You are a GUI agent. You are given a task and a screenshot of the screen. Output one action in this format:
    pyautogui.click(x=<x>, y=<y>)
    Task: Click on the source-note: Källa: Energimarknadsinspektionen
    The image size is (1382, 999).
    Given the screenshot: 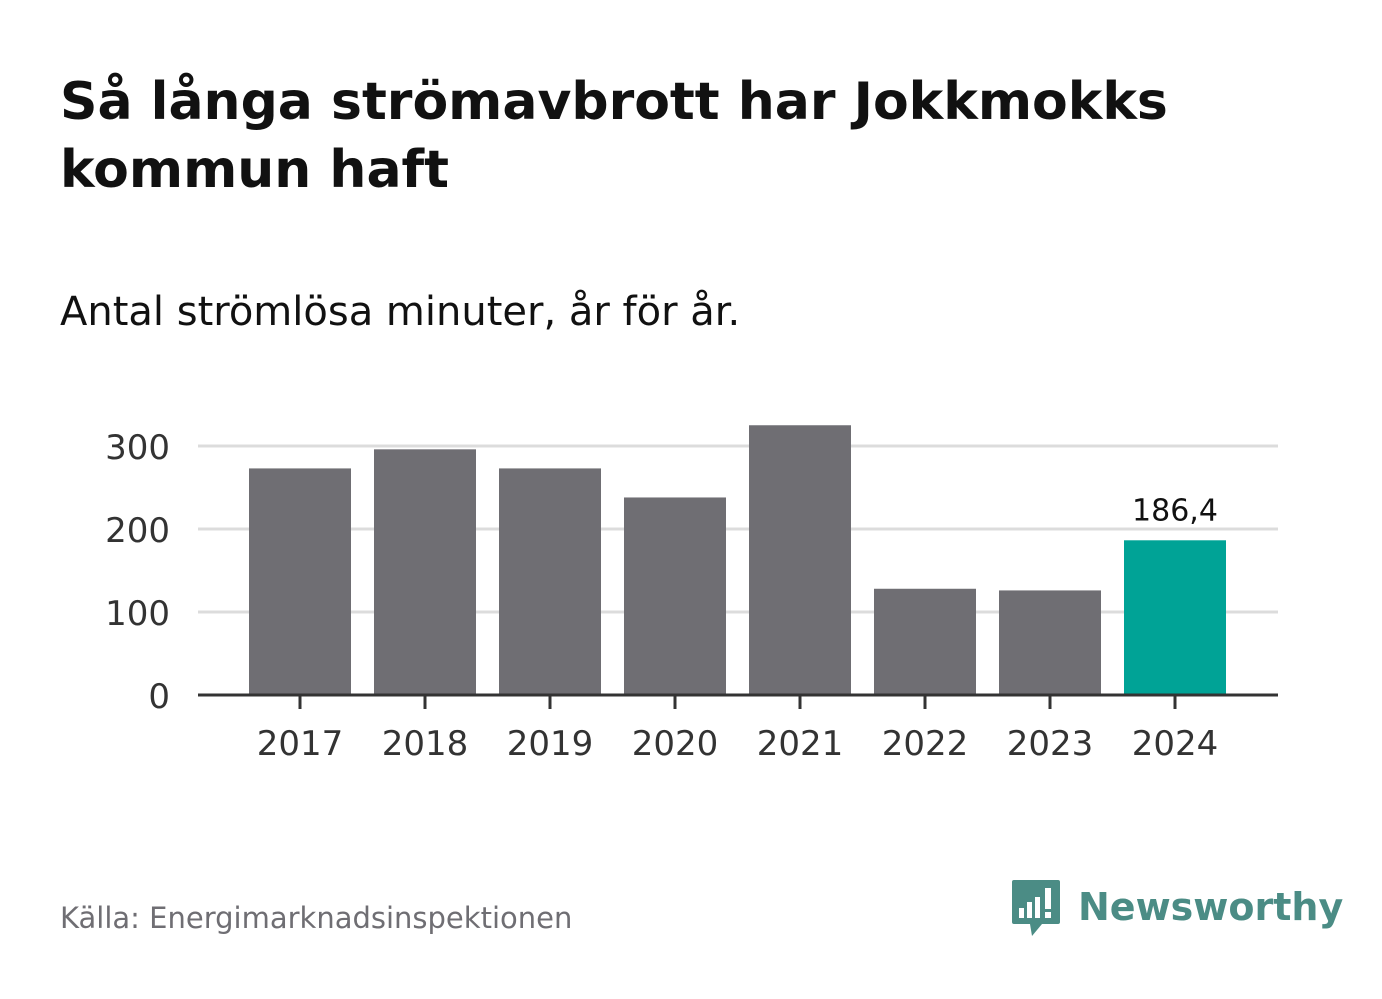 What is the action you would take?
    pyautogui.click(x=316, y=918)
    